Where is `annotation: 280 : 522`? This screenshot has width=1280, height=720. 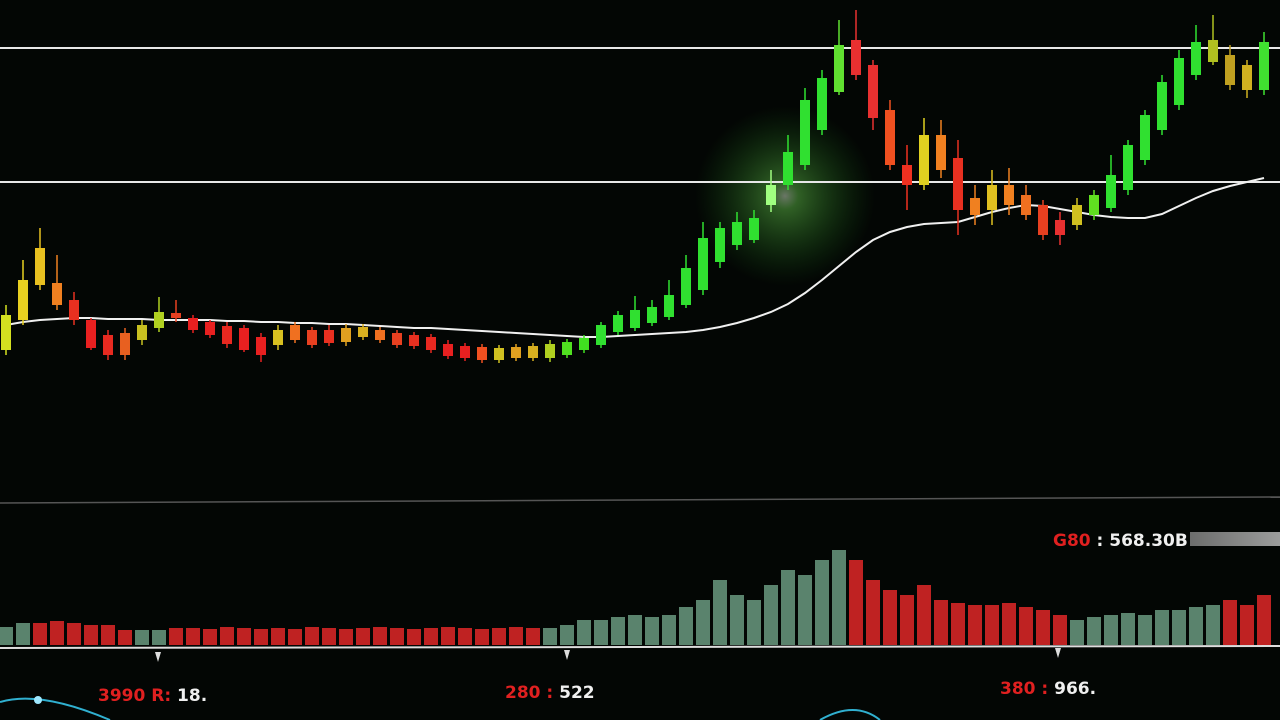
annotation: 280 : 522 is located at coordinates (550, 693).